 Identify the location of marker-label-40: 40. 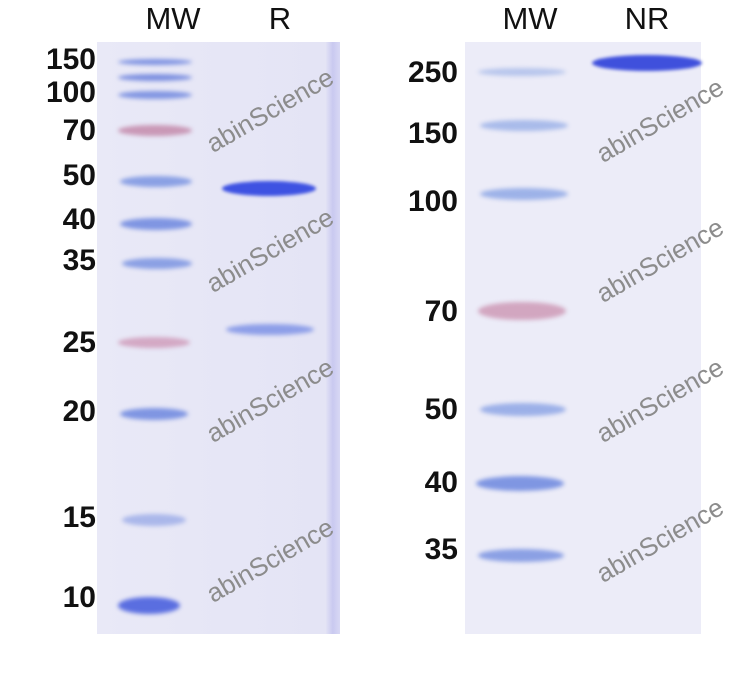
(79, 219).